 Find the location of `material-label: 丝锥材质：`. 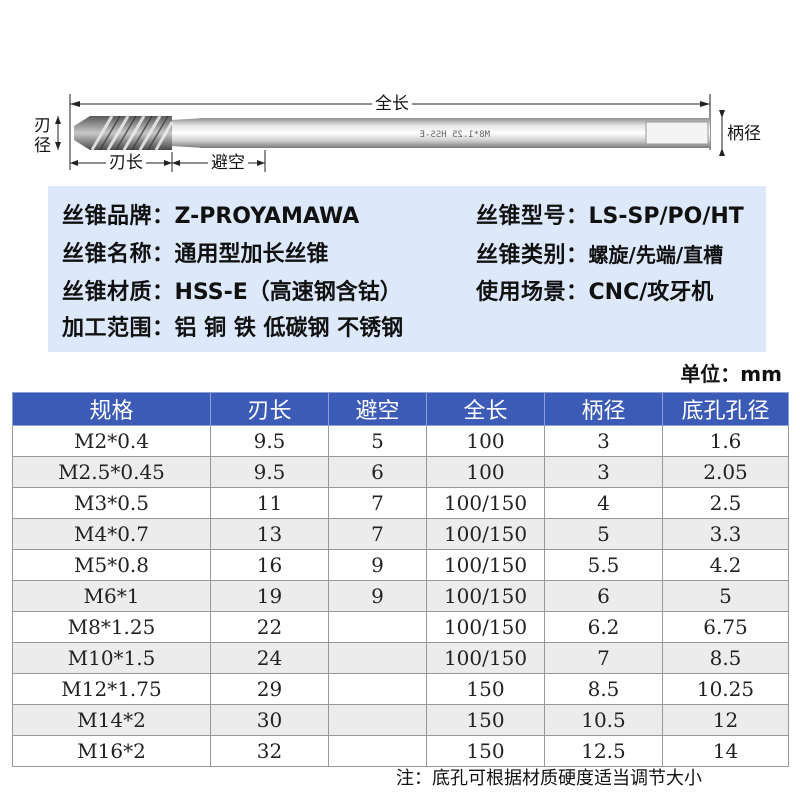

material-label: 丝锥材质： is located at coordinates (118, 292).